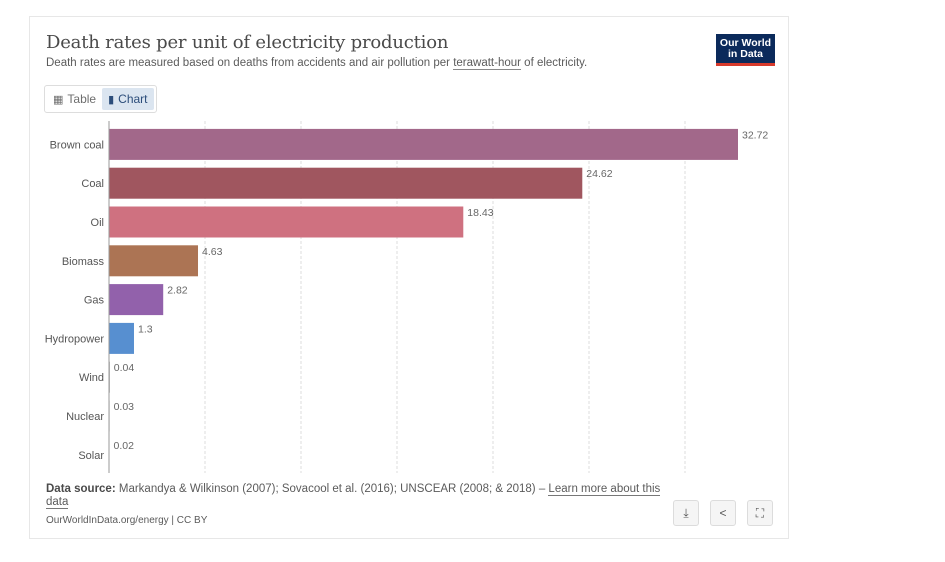 The image size is (945, 562). What do you see at coordinates (82, 99) in the screenshot?
I see `tab-table-label: Table` at bounding box center [82, 99].